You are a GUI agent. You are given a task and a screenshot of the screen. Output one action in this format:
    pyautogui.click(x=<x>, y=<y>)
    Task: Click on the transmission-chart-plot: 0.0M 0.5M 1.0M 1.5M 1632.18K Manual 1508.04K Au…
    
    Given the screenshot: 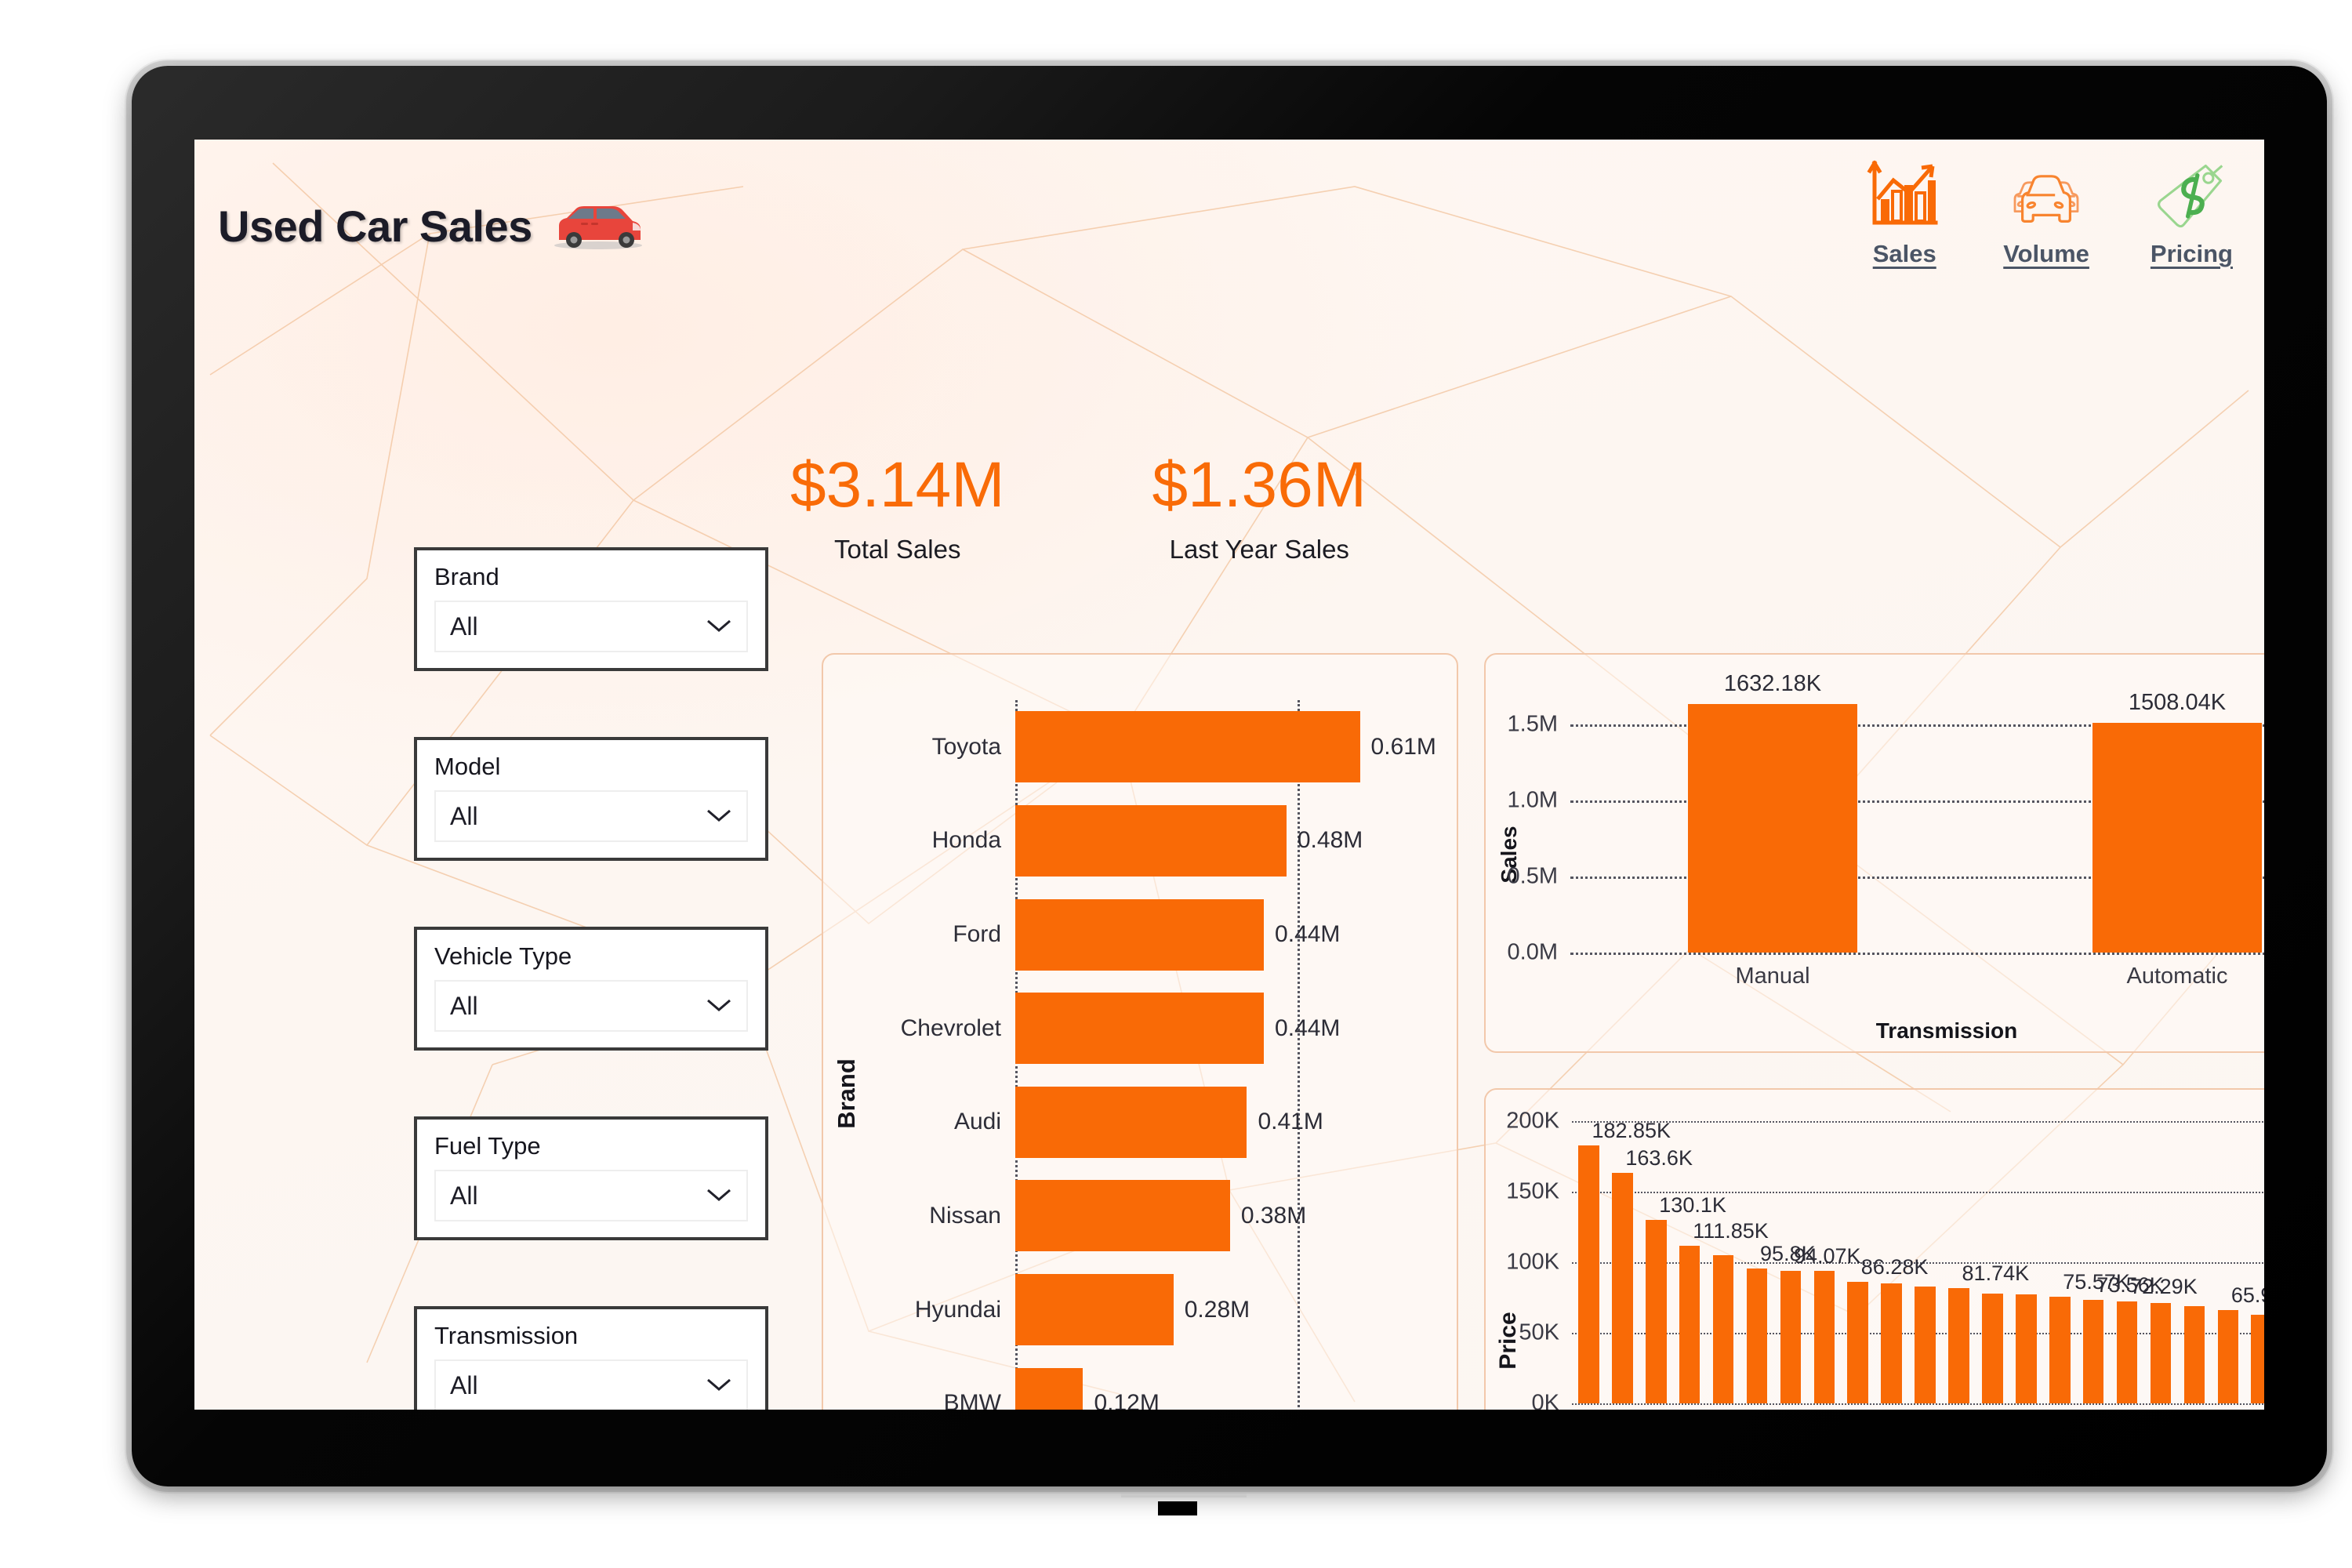 What is the action you would take?
    pyautogui.click(x=1875, y=853)
    